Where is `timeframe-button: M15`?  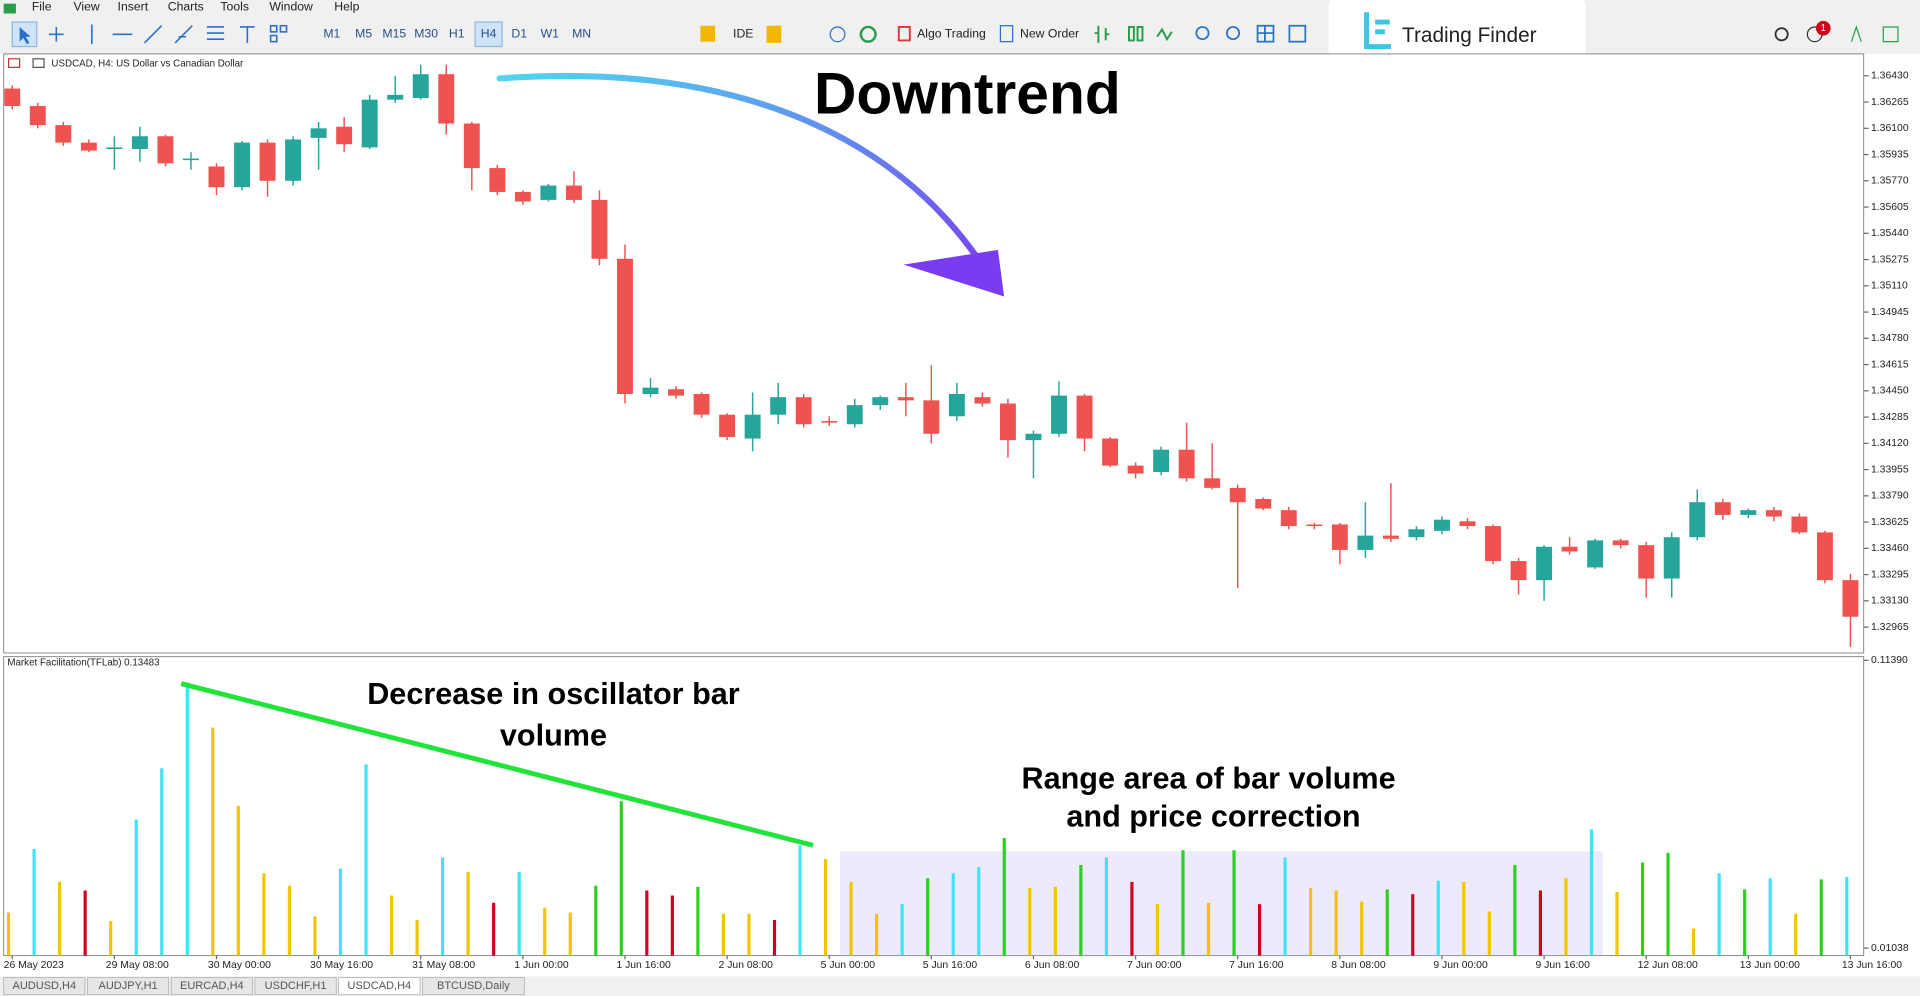
timeframe-button: M15 is located at coordinates (394, 34).